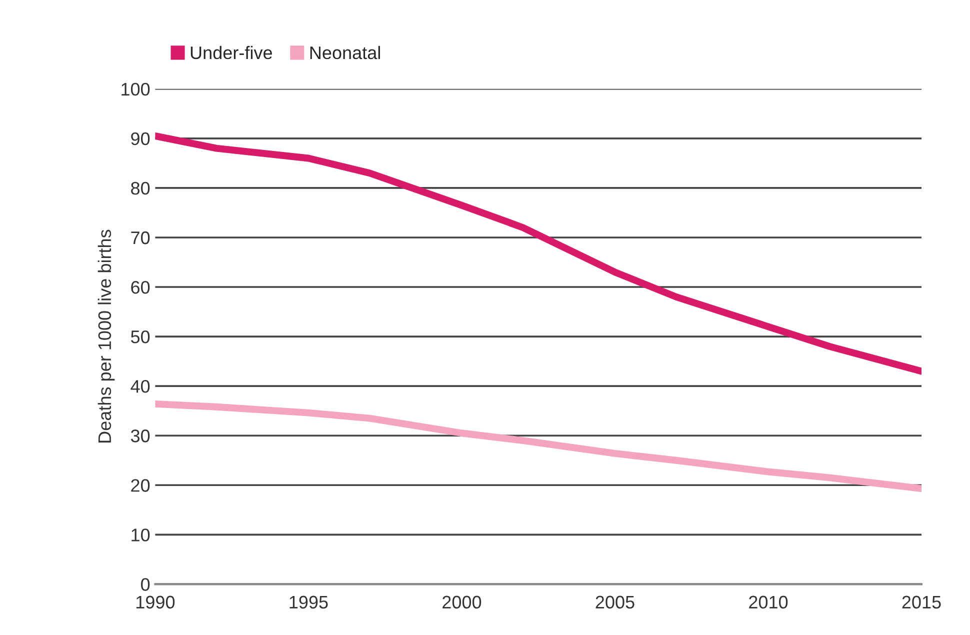  Describe the element at coordinates (140, 139) in the screenshot. I see `y-tick-label: 90` at that location.